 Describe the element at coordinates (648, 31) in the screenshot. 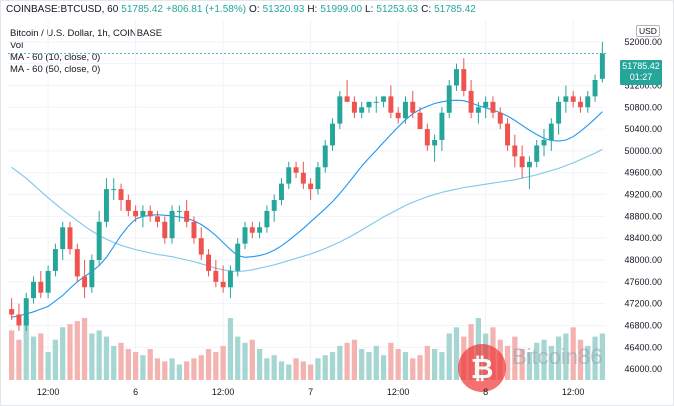

I see `currency-label: USD` at that location.